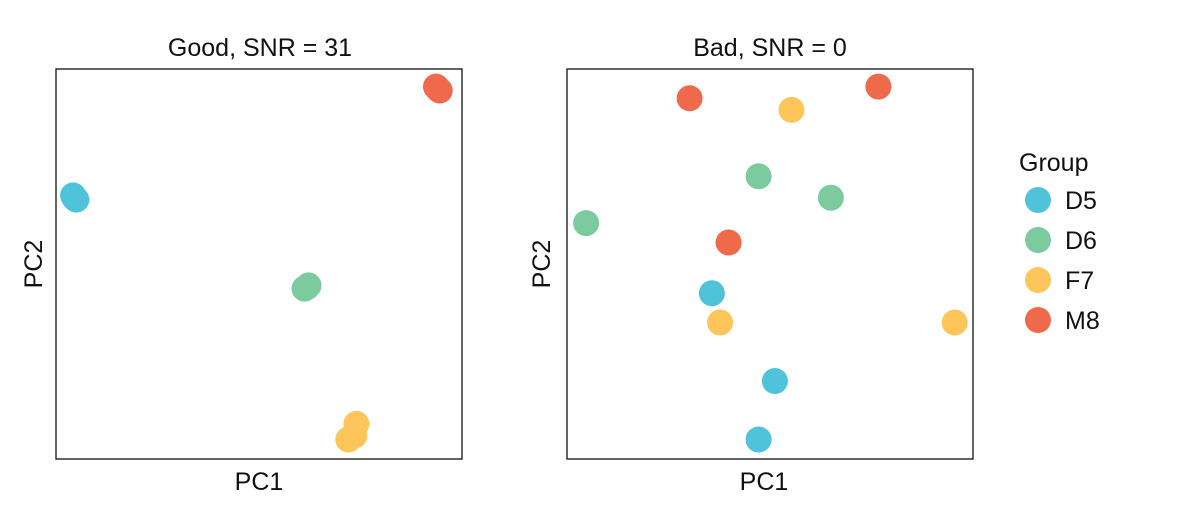 The height and width of the screenshot is (514, 1195). I want to click on legend-swatch-f7, so click(1038, 280).